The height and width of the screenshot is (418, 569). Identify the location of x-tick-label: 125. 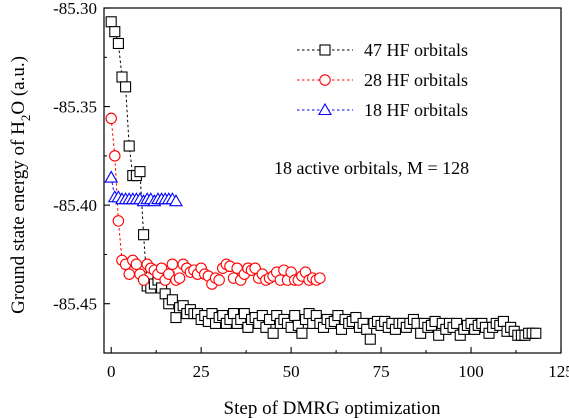
(558, 371).